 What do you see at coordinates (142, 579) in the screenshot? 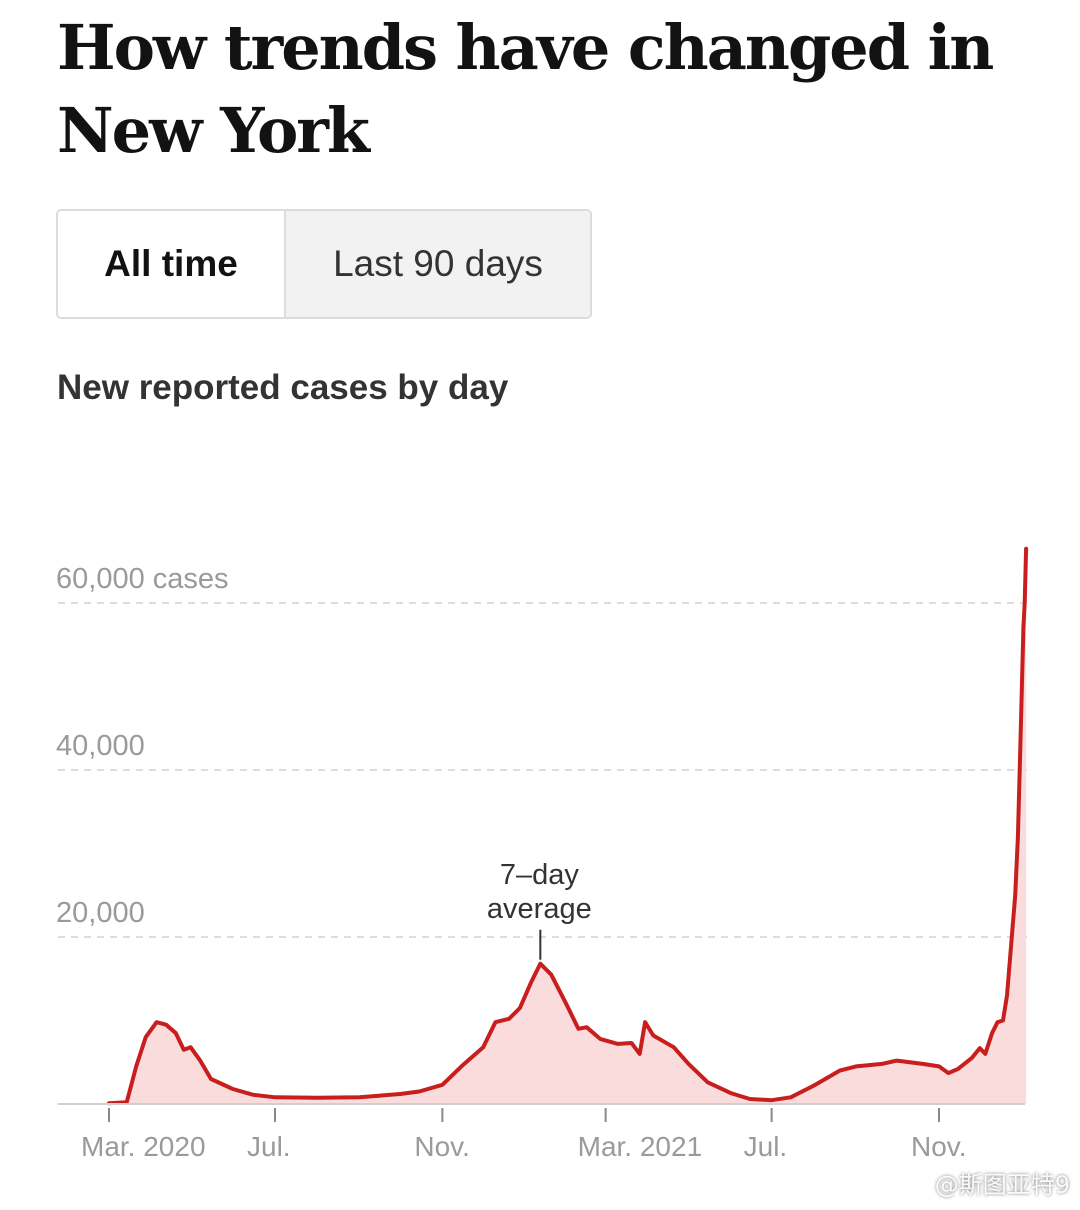
I see `y-tick-label-60000: 60,000 cases` at bounding box center [142, 579].